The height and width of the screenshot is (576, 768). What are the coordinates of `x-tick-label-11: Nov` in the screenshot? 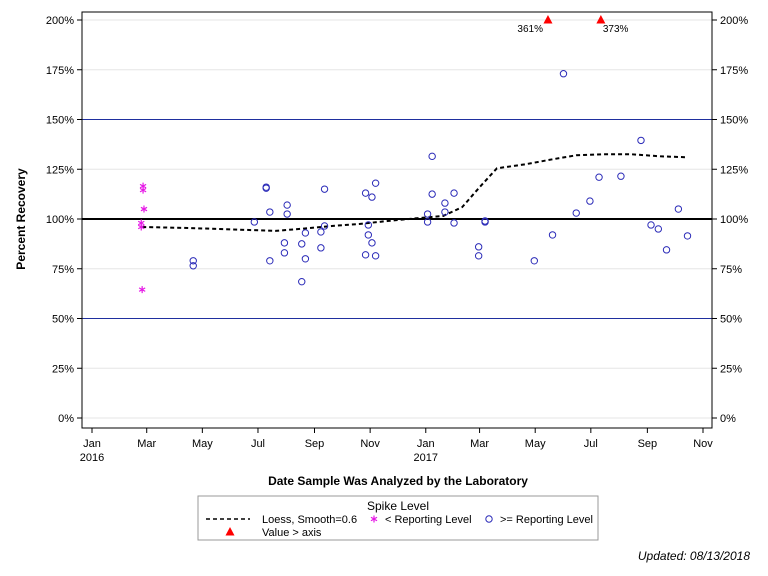 It's located at (703, 444).